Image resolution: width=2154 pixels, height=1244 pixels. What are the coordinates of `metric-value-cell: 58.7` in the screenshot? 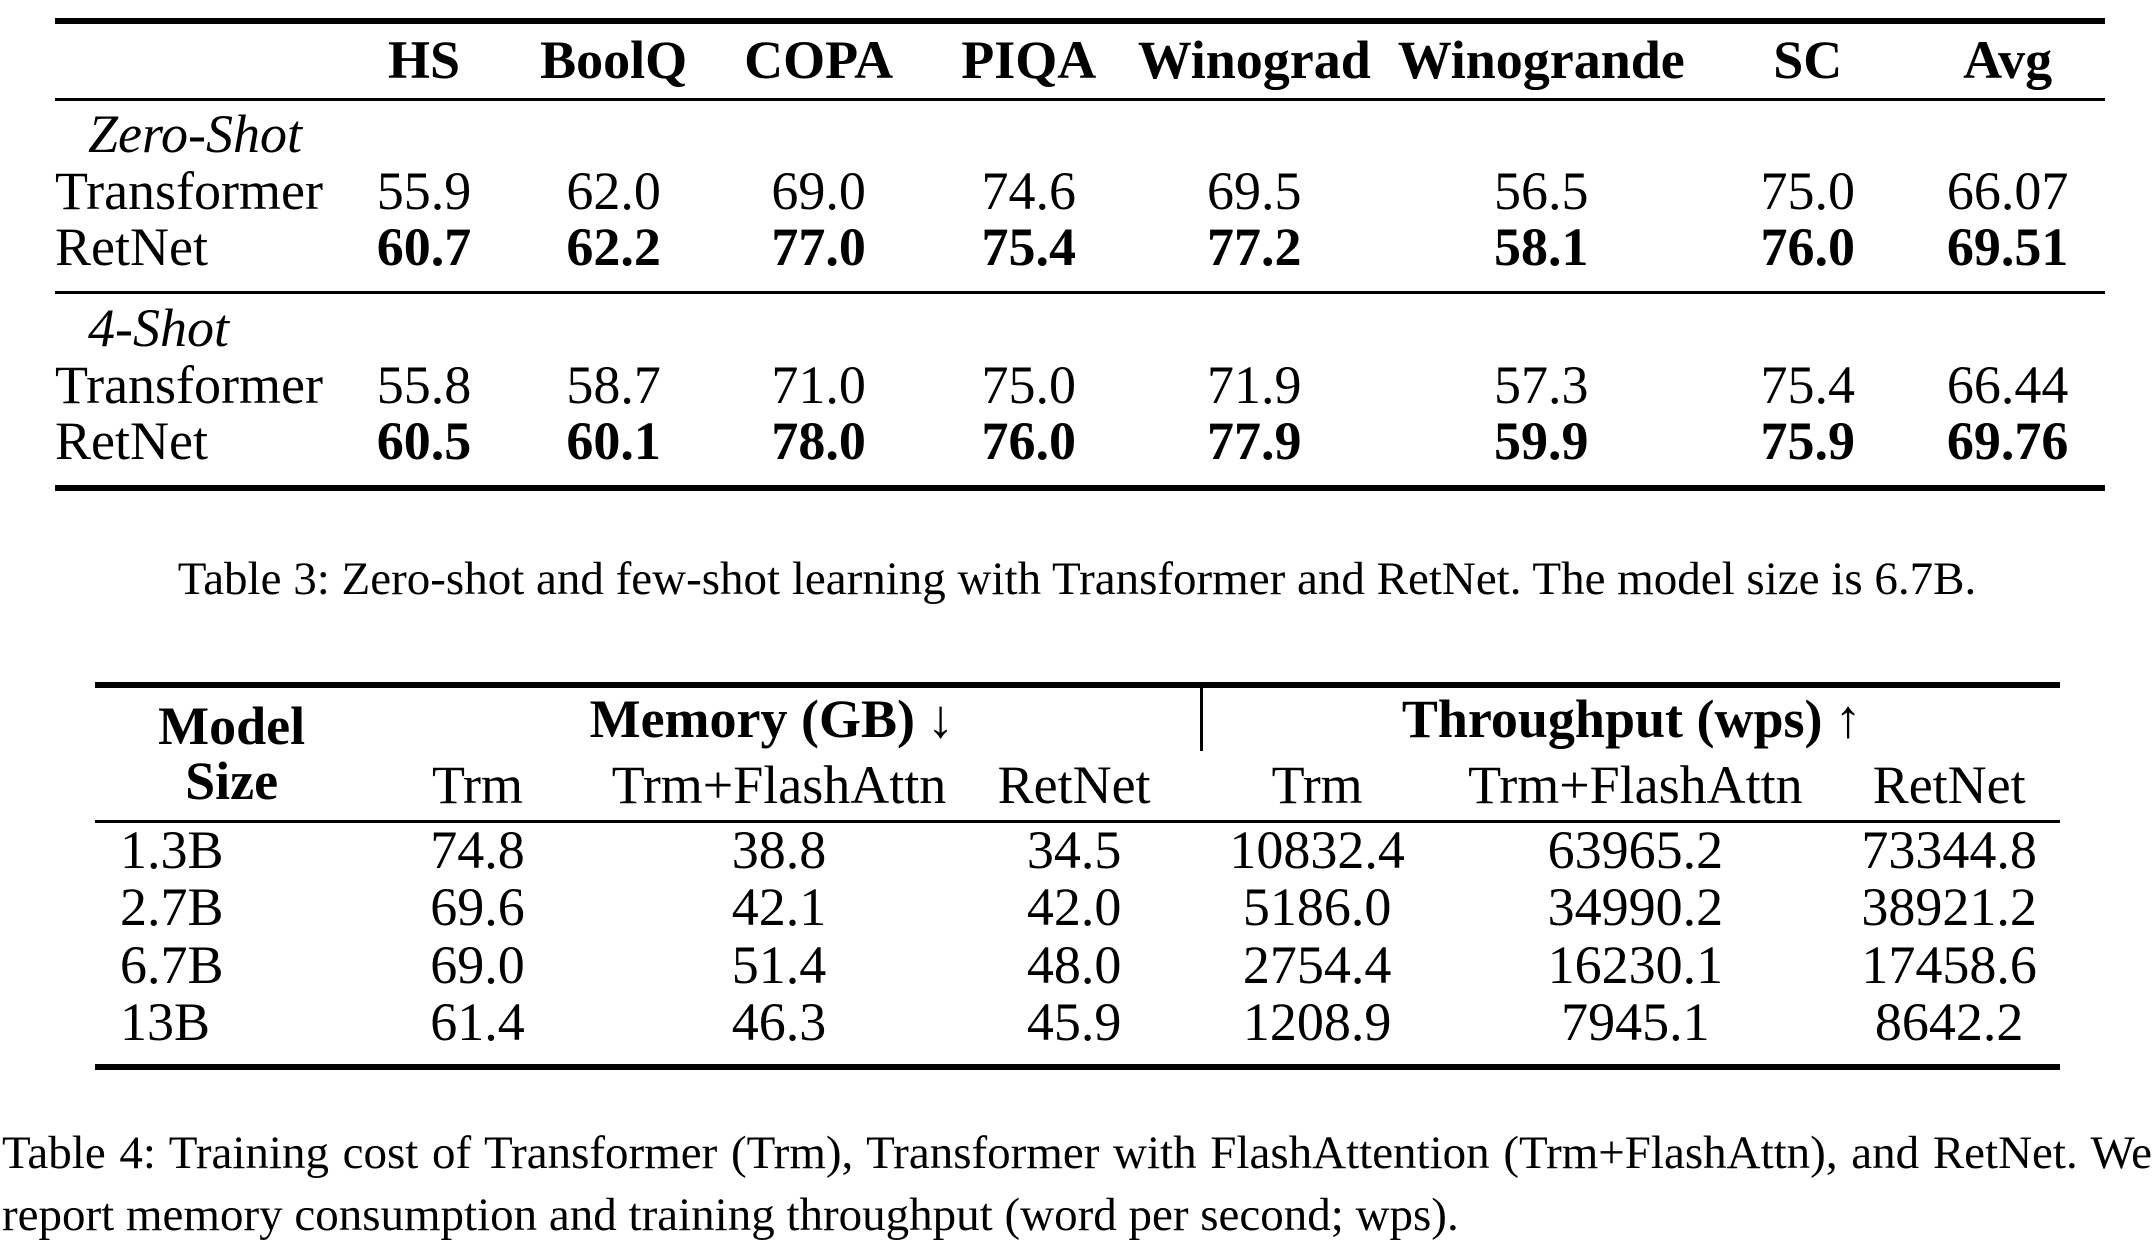 It's located at (613, 384).